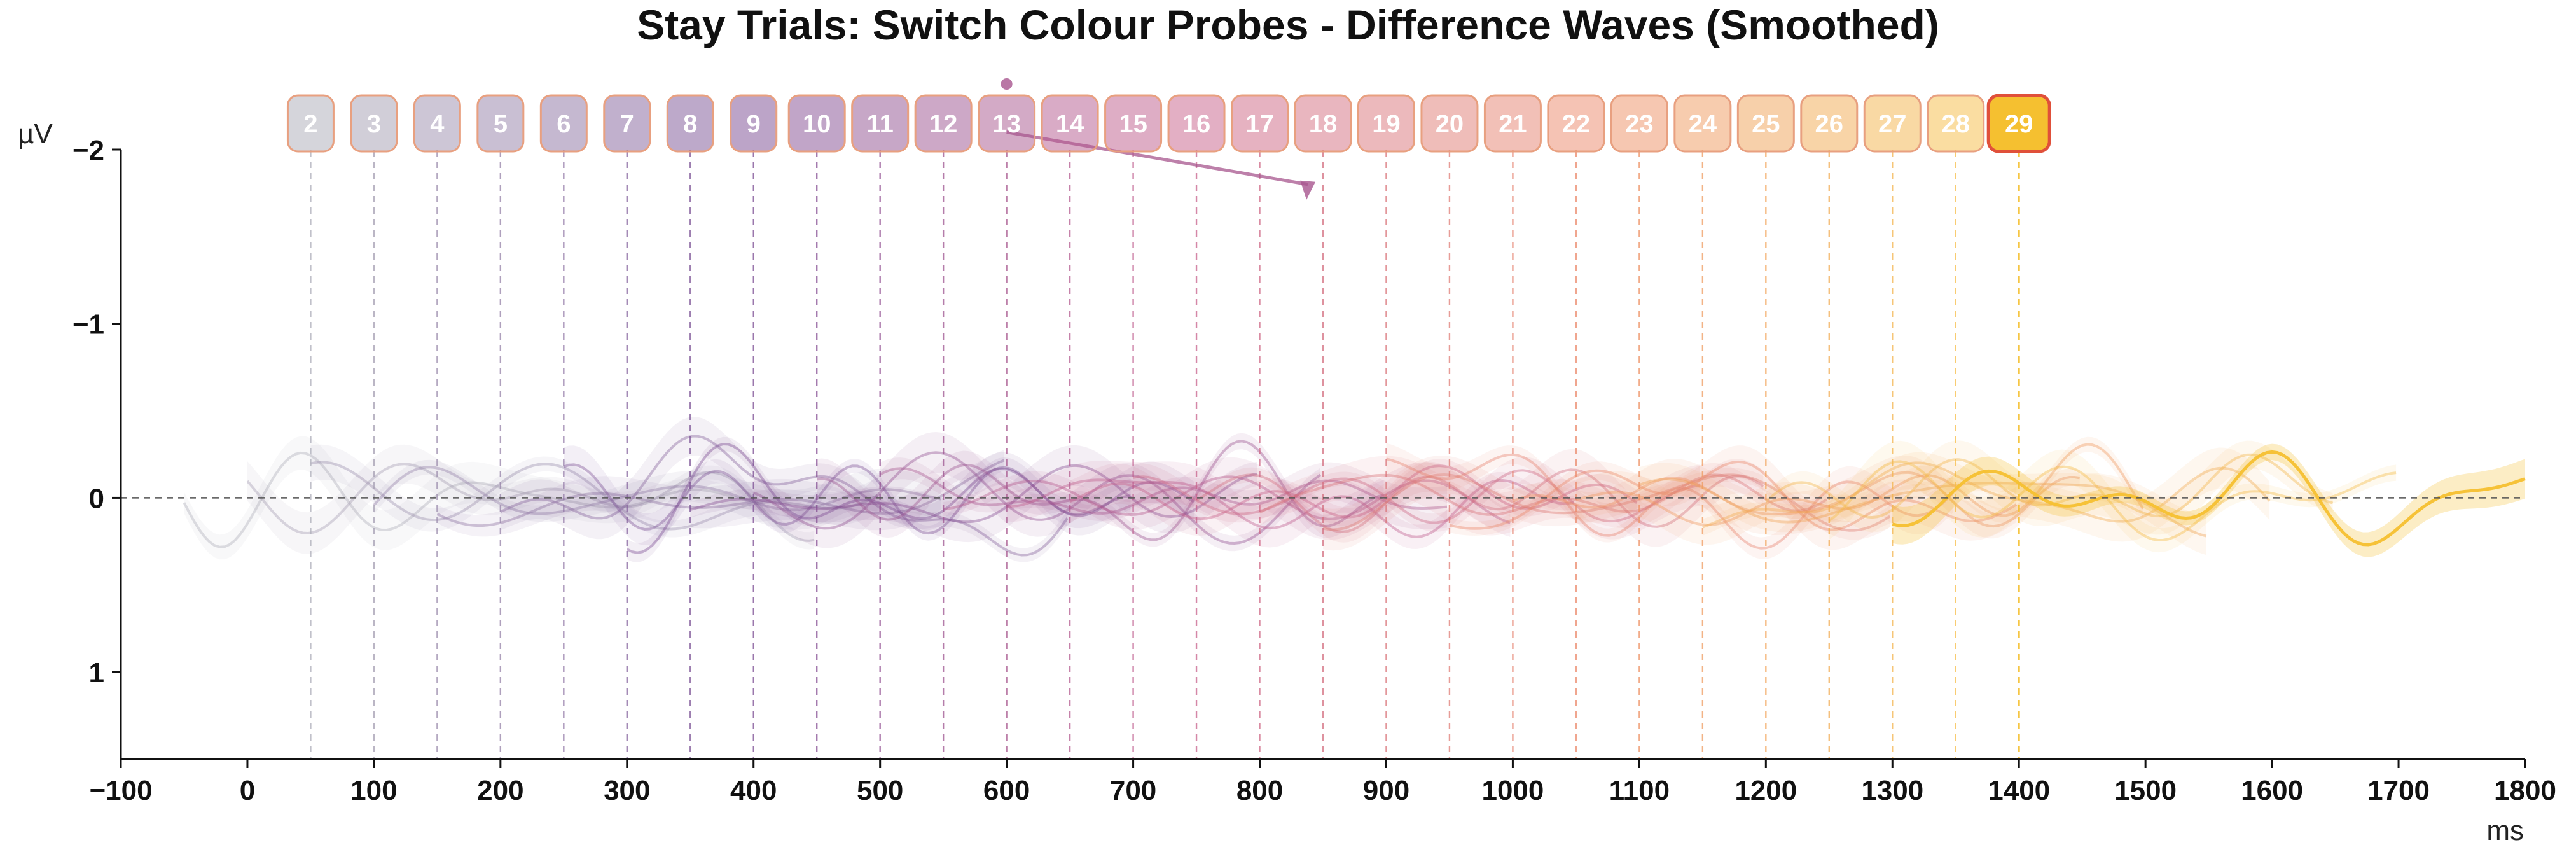 The height and width of the screenshot is (859, 2576). What do you see at coordinates (247, 790) in the screenshot?
I see `x-tick-label: 0` at bounding box center [247, 790].